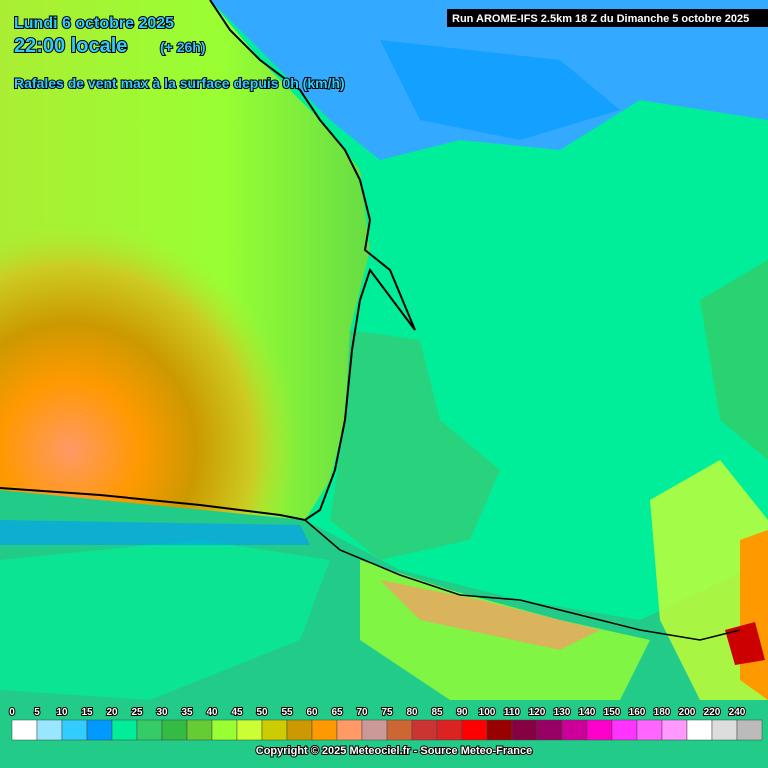  I want to click on legend-label: 35, so click(187, 712).